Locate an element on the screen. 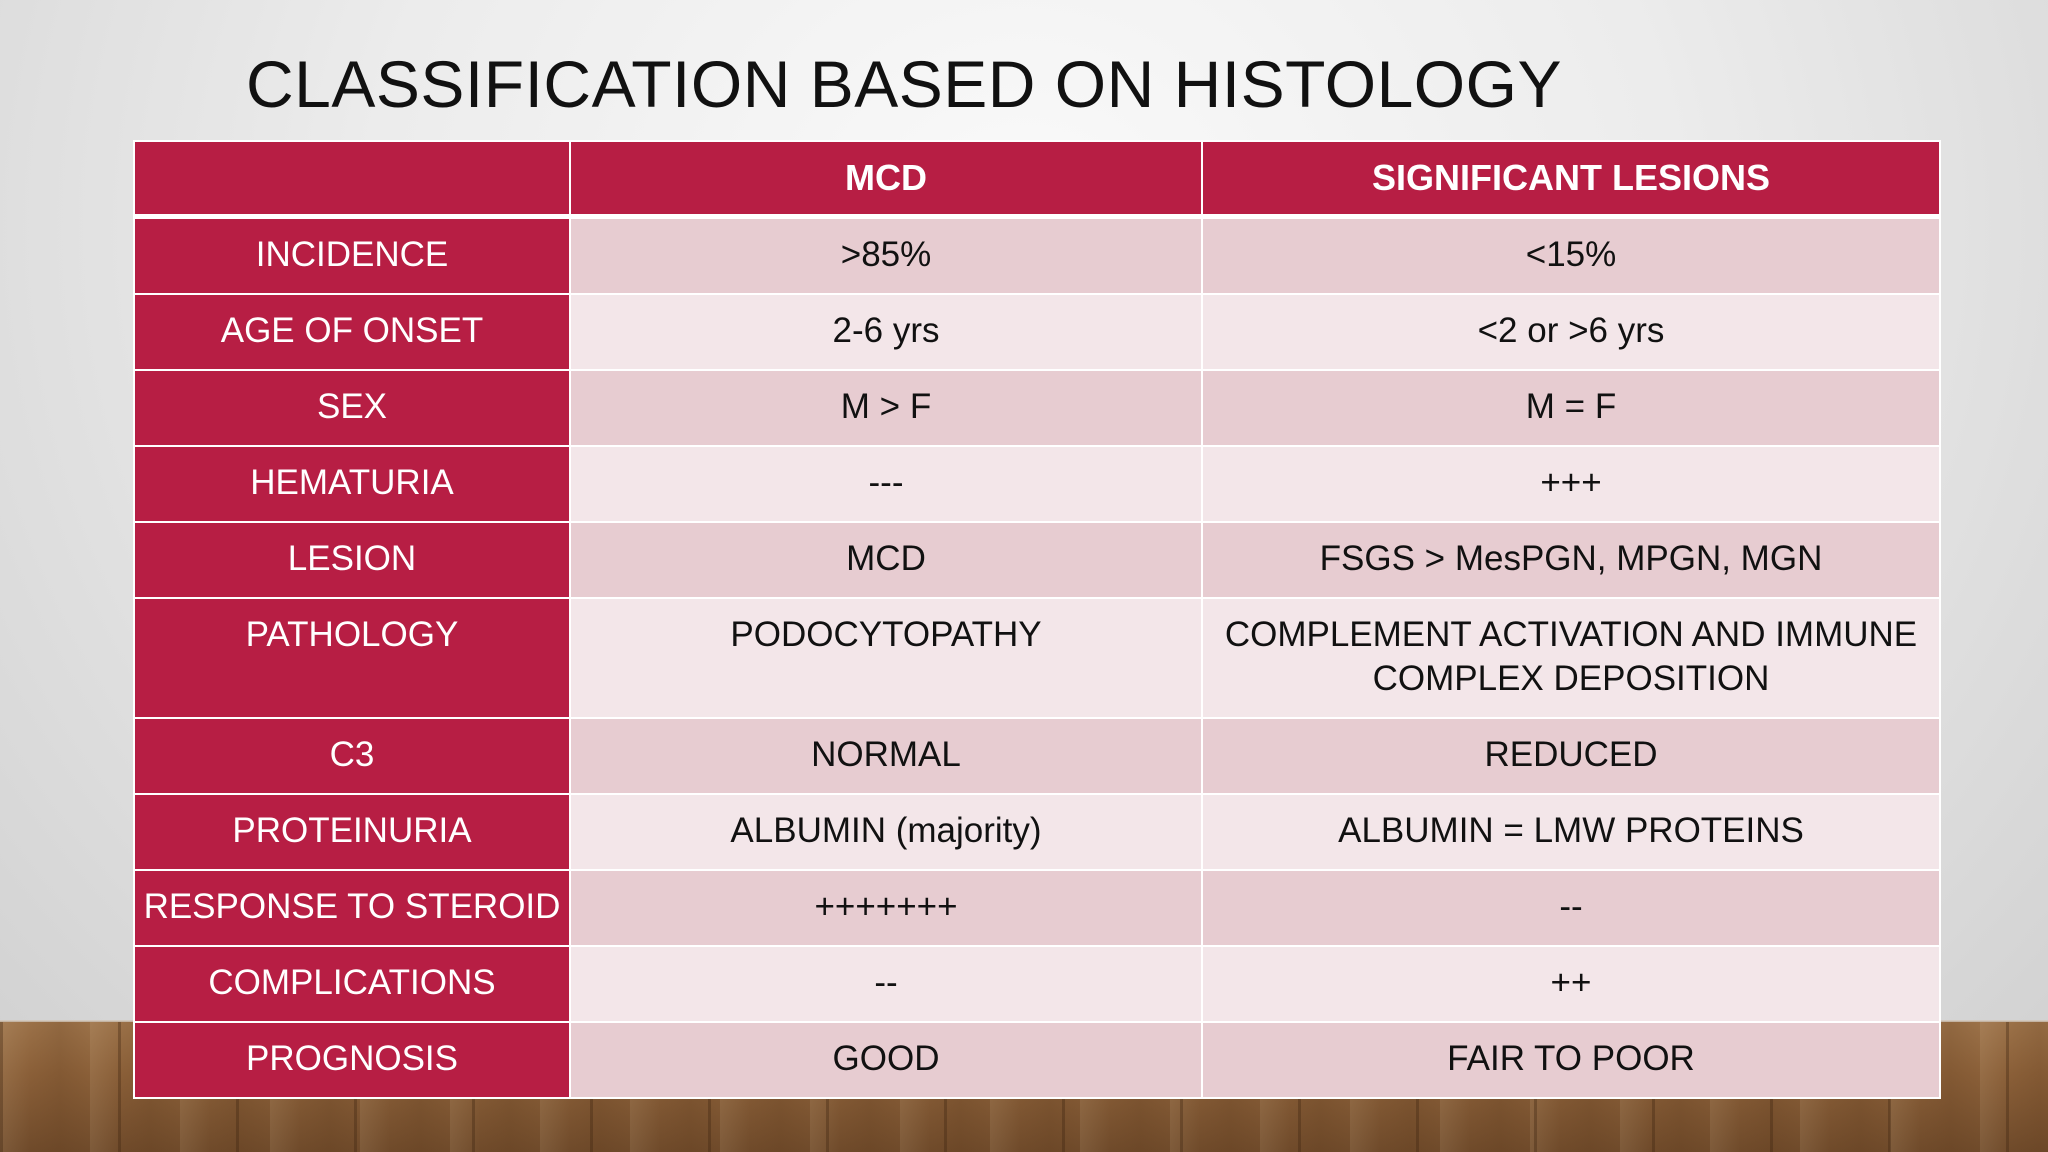 The image size is (2048, 1152). table-row: C3 NORMAL REDUCED is located at coordinates (1037, 756).